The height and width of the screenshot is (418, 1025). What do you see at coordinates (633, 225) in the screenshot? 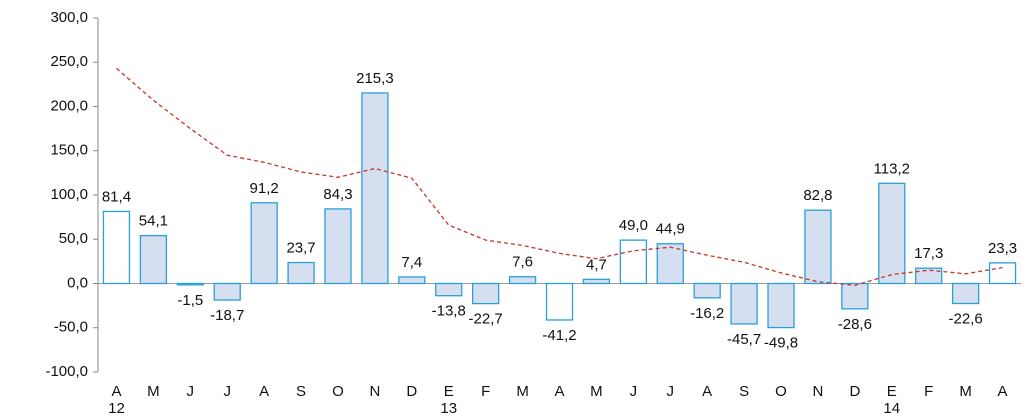
I see `value-label: 49,0` at bounding box center [633, 225].